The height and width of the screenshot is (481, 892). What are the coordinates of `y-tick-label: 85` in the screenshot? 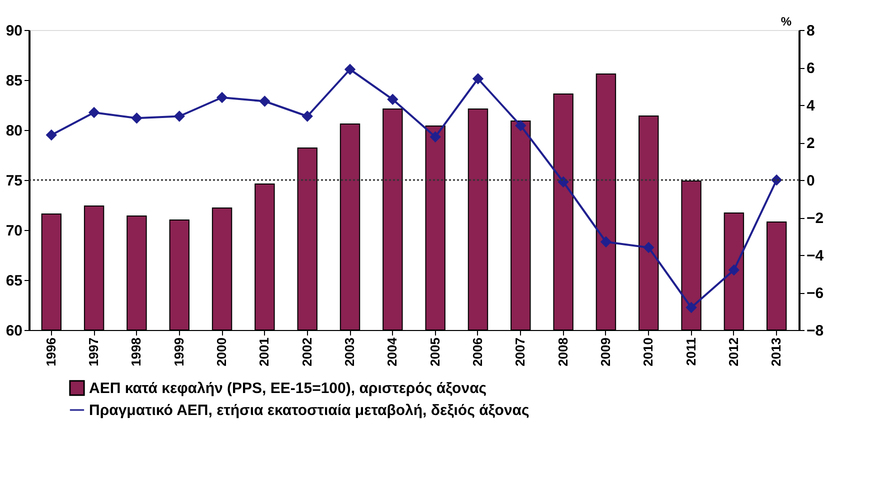 It's located at (14, 81).